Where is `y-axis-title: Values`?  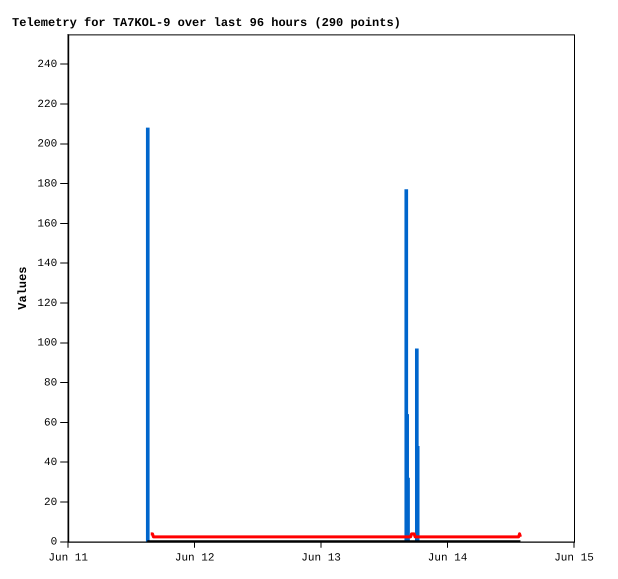
y-axis-title: Values is located at coordinates (23, 288).